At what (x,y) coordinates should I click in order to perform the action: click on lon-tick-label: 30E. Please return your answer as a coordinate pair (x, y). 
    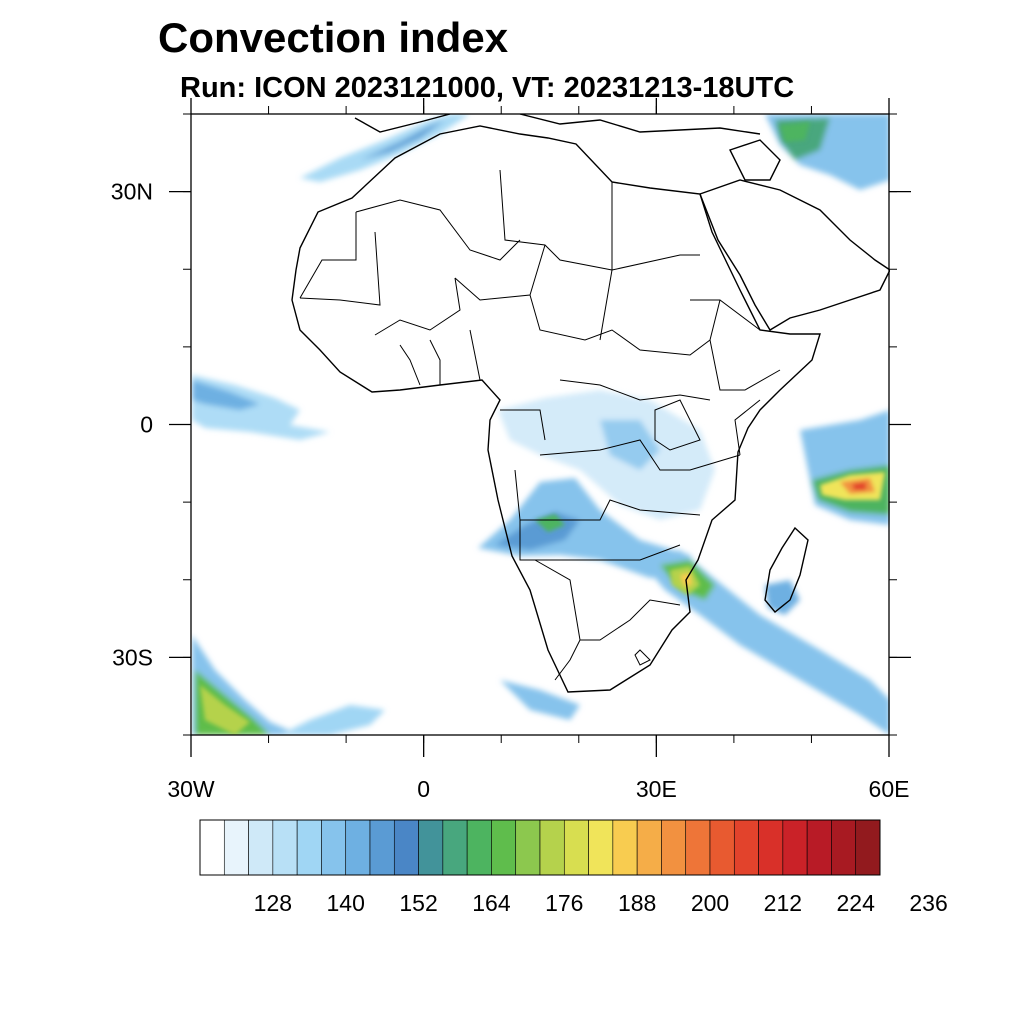
    Looking at the image, I should click on (656, 789).